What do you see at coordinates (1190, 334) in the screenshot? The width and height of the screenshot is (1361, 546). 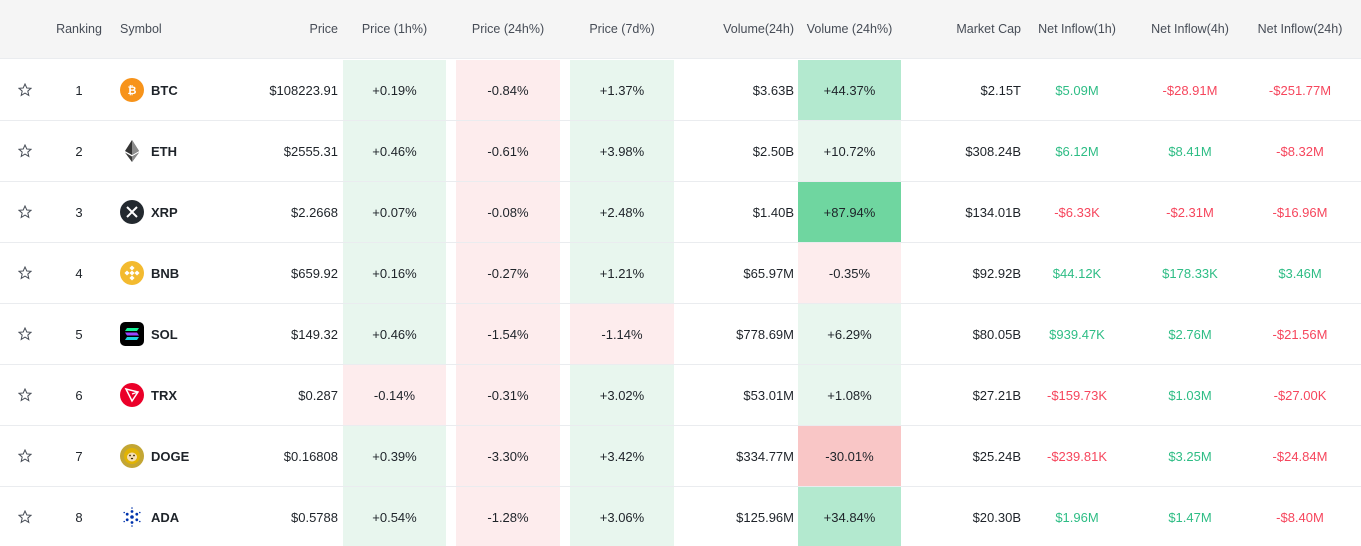 I see `net-inflow-4h-cell: $2.76M` at bounding box center [1190, 334].